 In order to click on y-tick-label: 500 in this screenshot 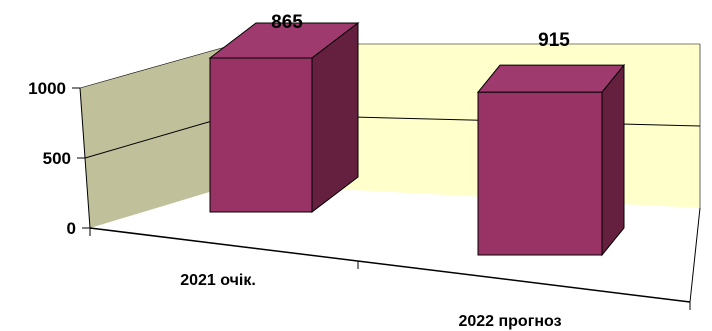, I will do `click(57, 158)`.